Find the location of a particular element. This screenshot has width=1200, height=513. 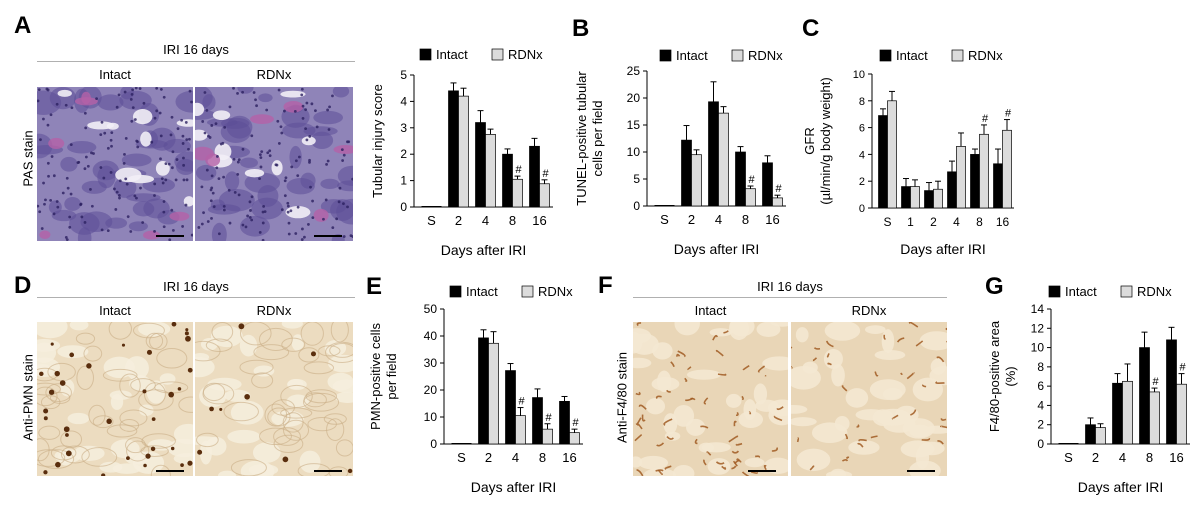

y-axis-label: PMN-positive cellsper field is located at coordinates (383, 376).